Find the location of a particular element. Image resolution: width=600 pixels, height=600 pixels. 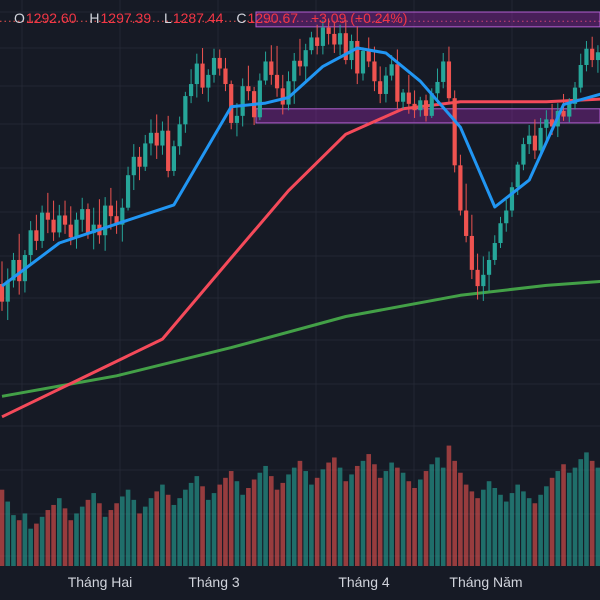

high-label: H is located at coordinates (94, 18).